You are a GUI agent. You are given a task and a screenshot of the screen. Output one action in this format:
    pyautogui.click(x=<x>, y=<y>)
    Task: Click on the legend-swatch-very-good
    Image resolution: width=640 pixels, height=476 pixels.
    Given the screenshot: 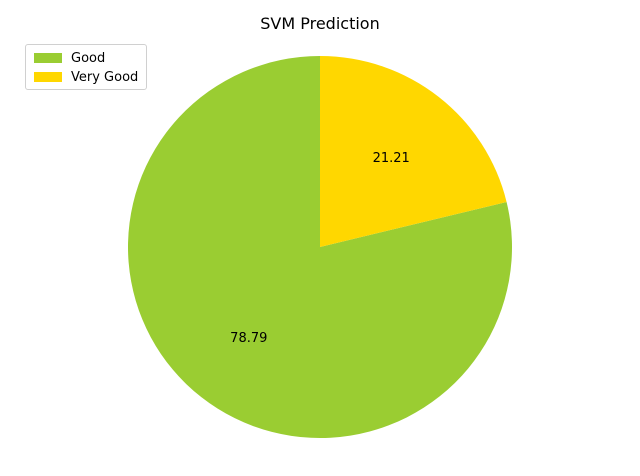 What is the action you would take?
    pyautogui.click(x=48, y=77)
    